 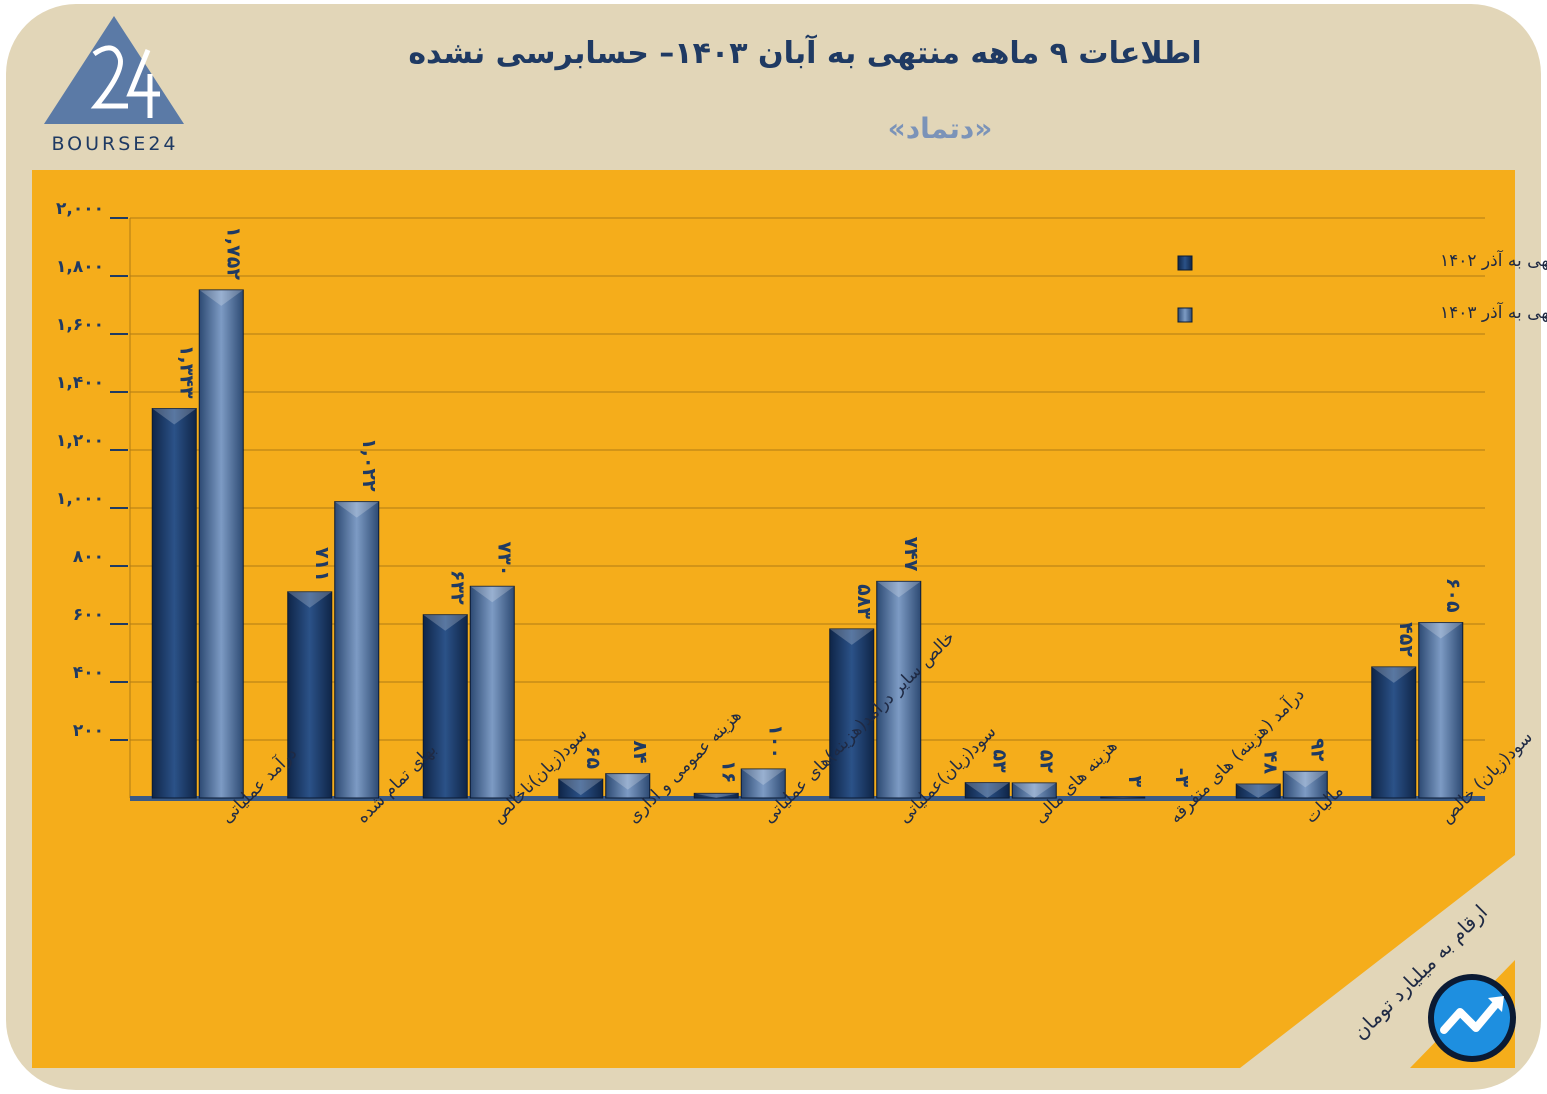 I want to click on value-label: ۴۸, so click(x=1270, y=763).